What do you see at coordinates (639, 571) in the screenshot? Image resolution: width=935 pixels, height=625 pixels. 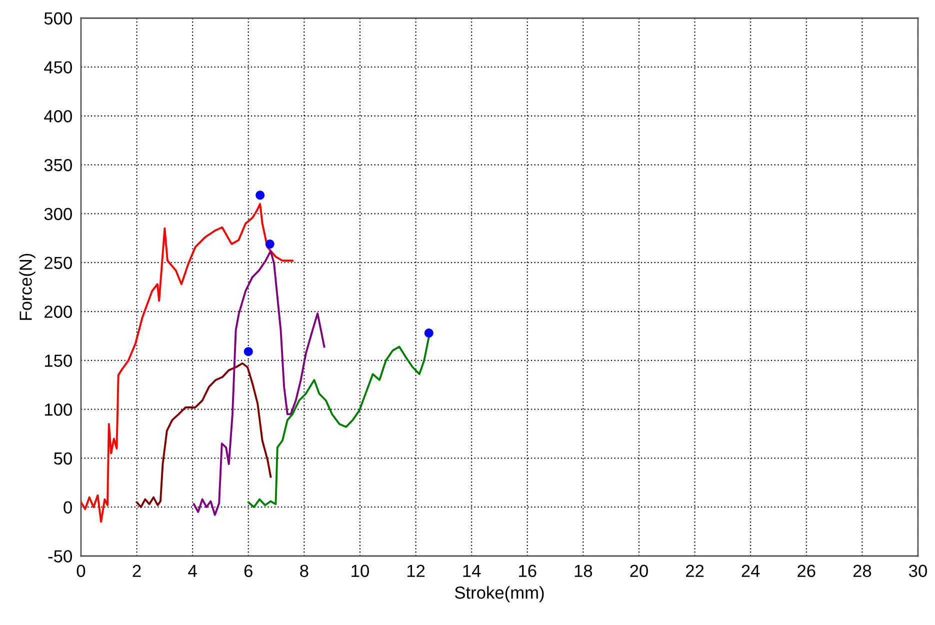 I see `x-tick-label: 20` at bounding box center [639, 571].